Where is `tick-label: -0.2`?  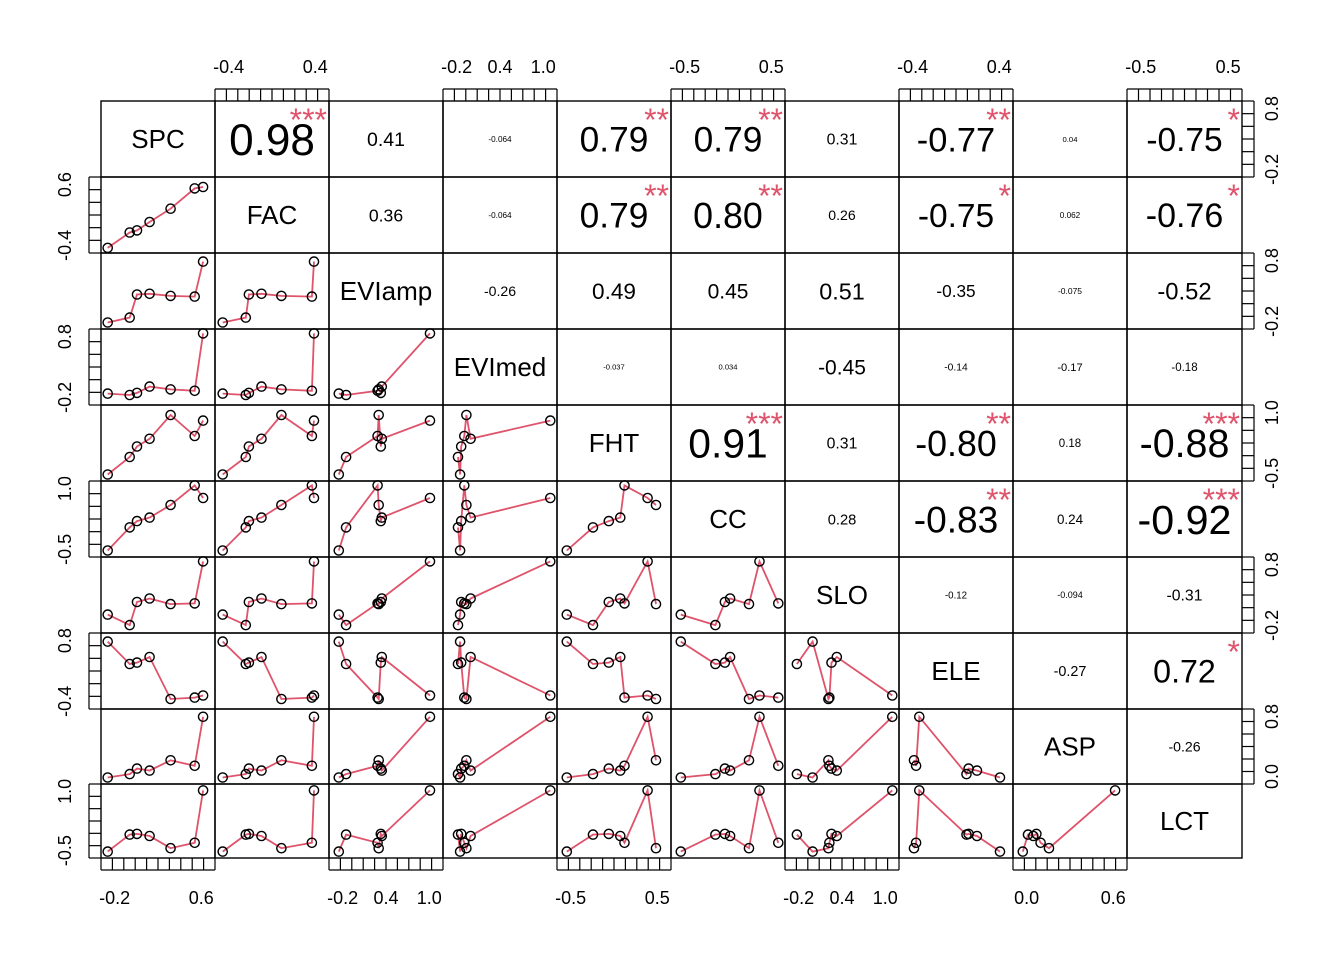 tick-label: -0.2 is located at coordinates (798, 898).